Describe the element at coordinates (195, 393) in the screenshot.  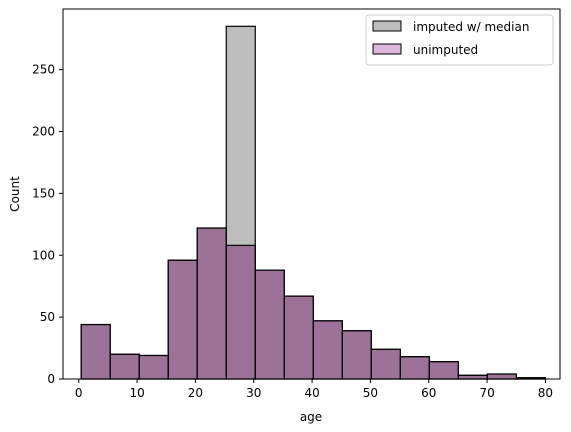
I see `x-tick-label: 20` at that location.